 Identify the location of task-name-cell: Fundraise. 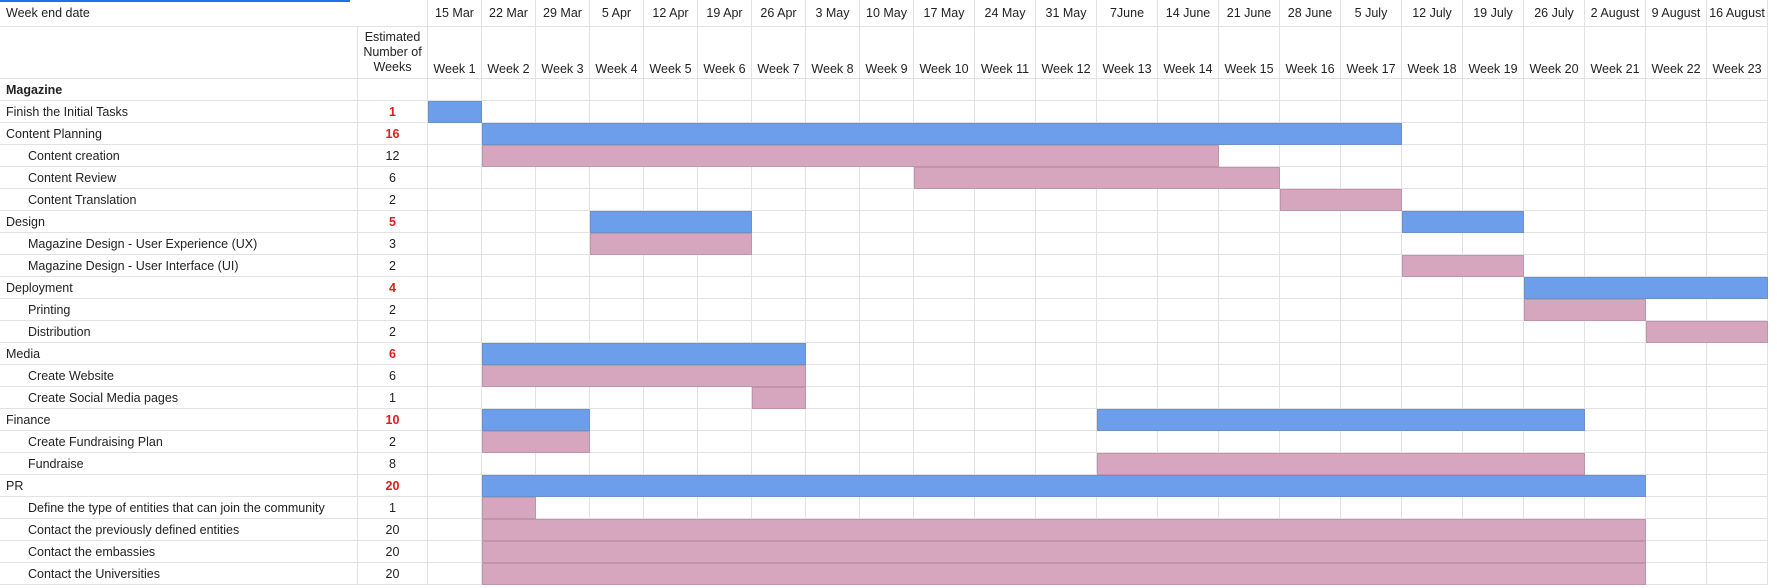
(179, 464).